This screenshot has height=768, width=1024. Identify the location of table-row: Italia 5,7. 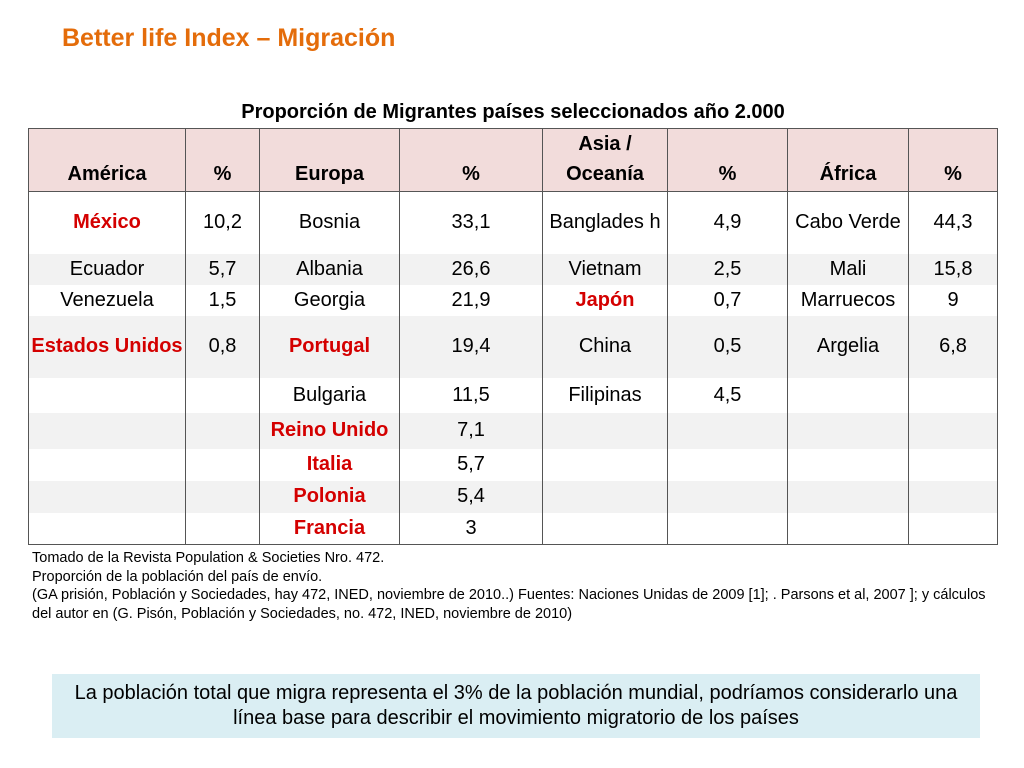
(513, 464).